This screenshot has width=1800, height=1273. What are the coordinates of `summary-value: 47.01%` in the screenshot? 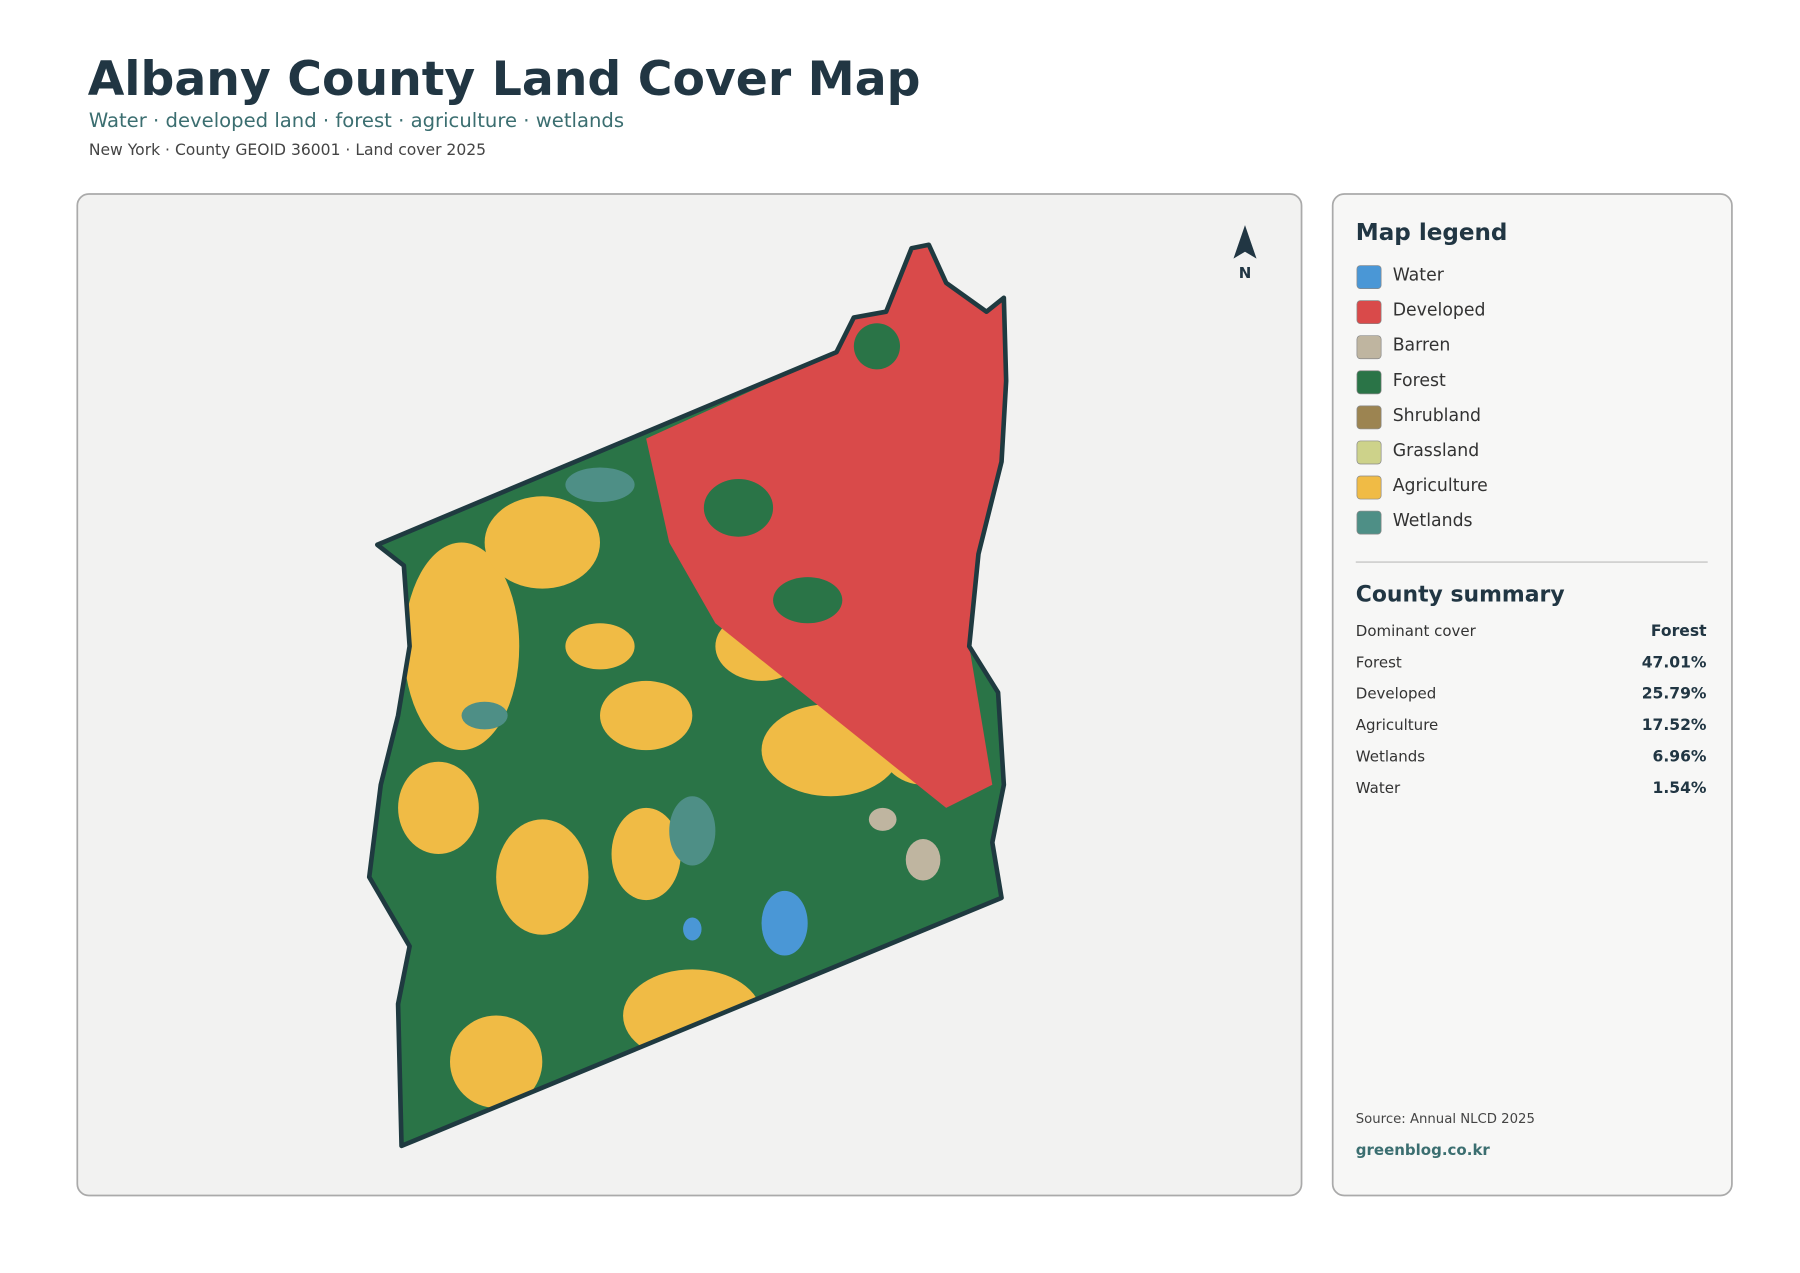 It's located at (1674, 662).